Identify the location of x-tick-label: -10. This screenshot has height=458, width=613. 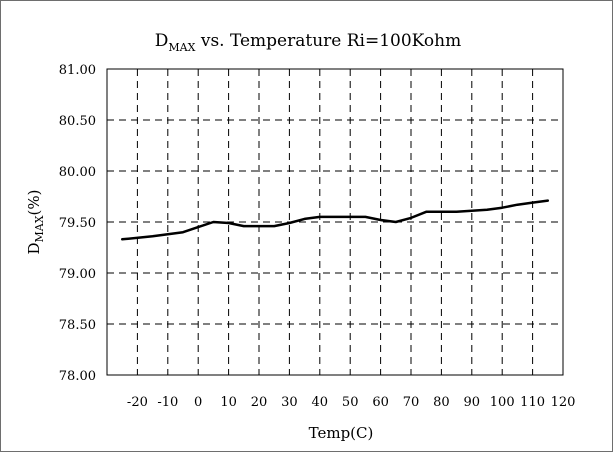
(167, 402).